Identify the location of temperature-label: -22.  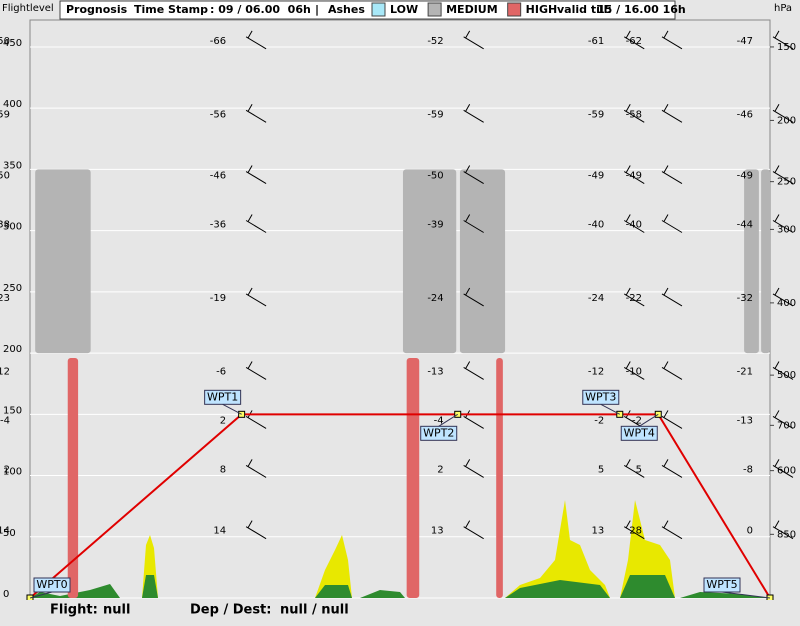
(634, 298).